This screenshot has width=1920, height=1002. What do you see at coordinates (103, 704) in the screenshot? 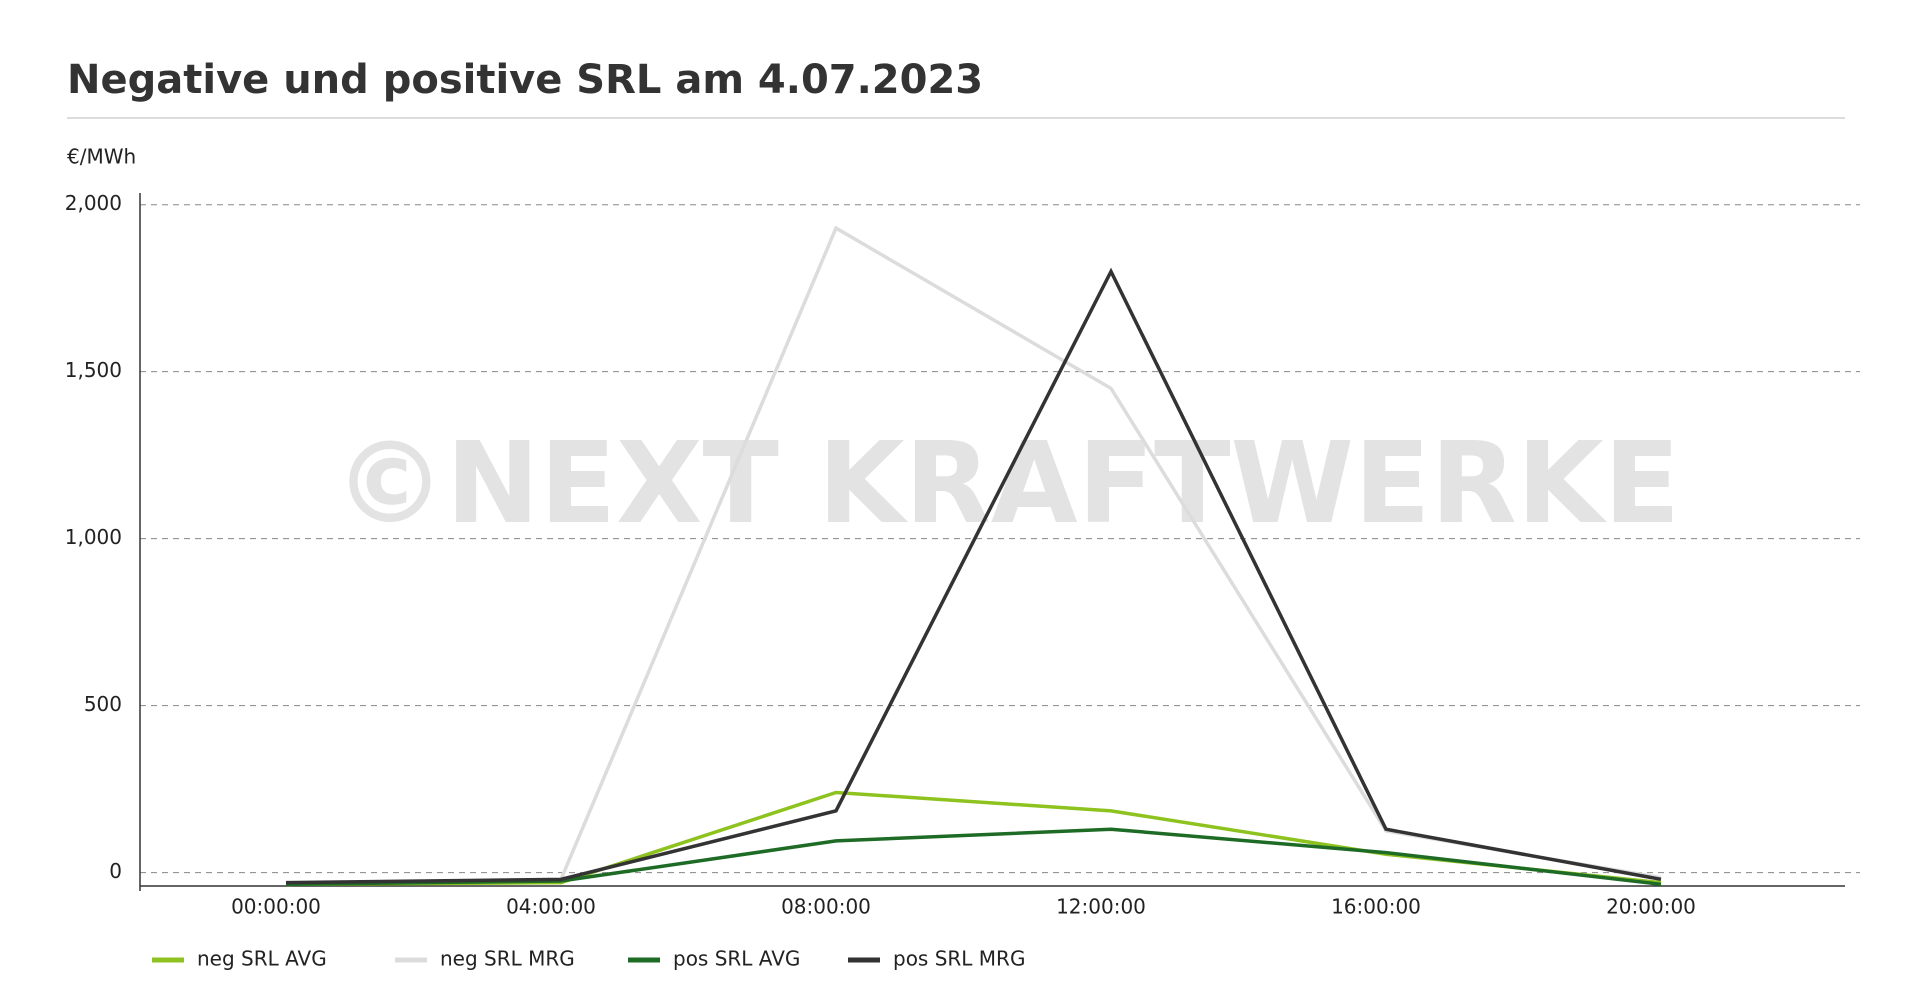
I see `y-tick-label: 500` at bounding box center [103, 704].